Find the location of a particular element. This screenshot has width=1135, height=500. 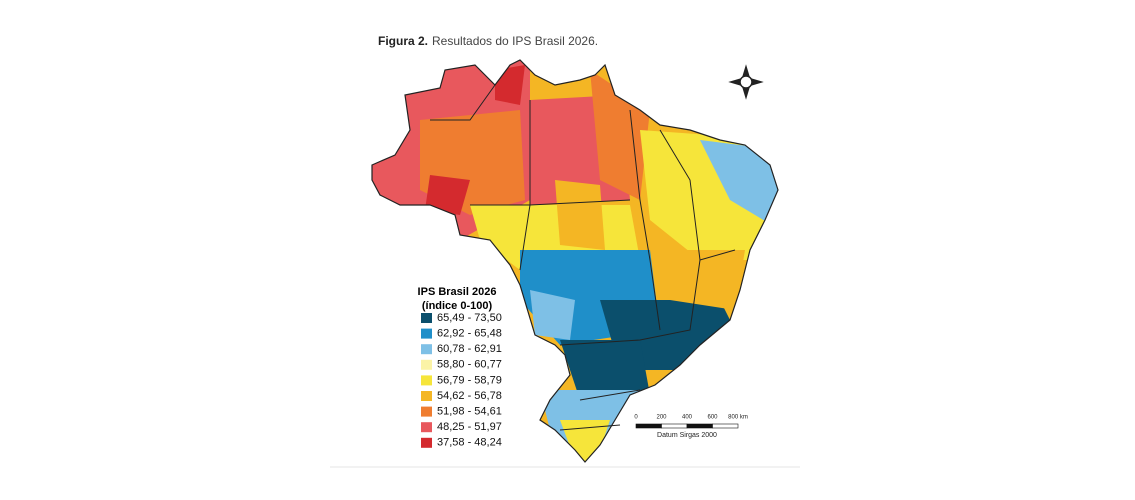

scale-label: 400 is located at coordinates (687, 418).